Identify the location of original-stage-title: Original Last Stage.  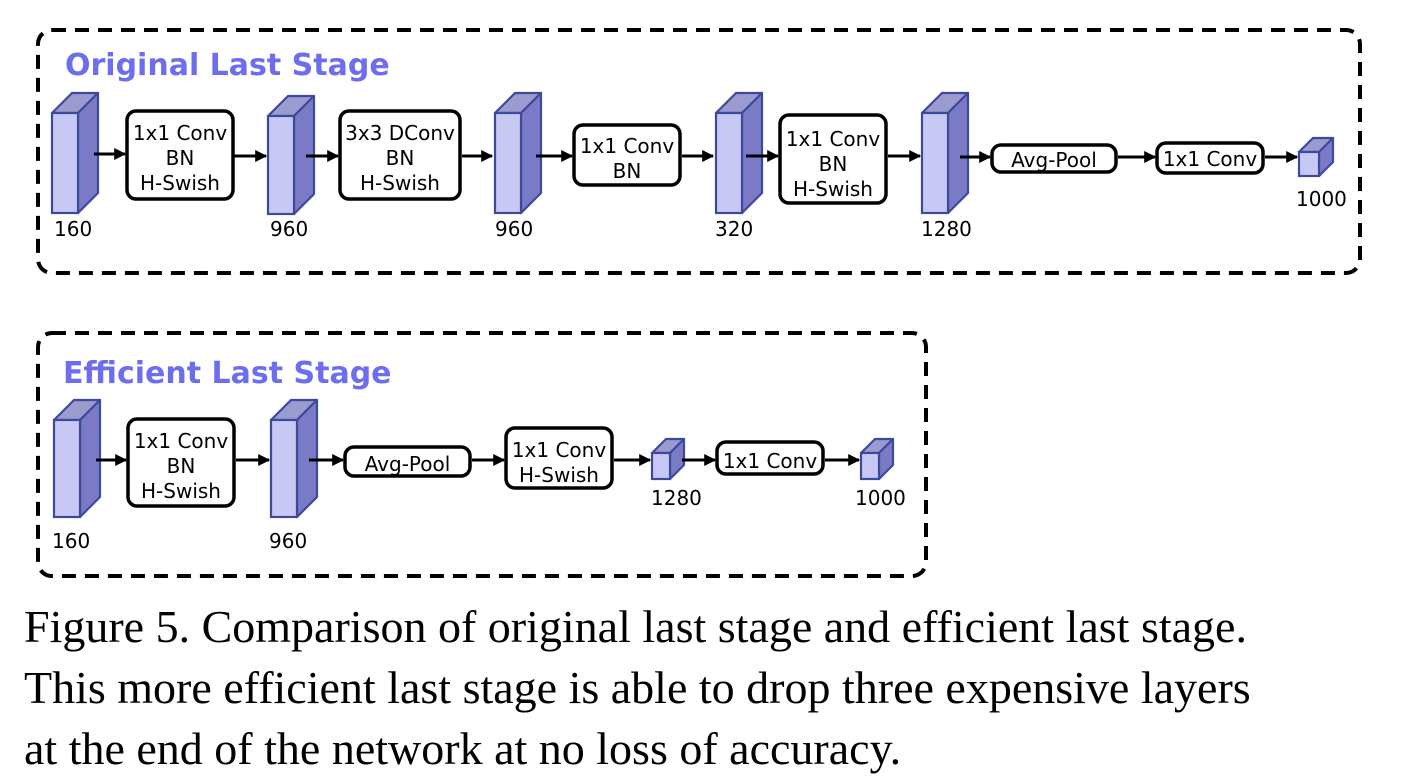
(227, 65).